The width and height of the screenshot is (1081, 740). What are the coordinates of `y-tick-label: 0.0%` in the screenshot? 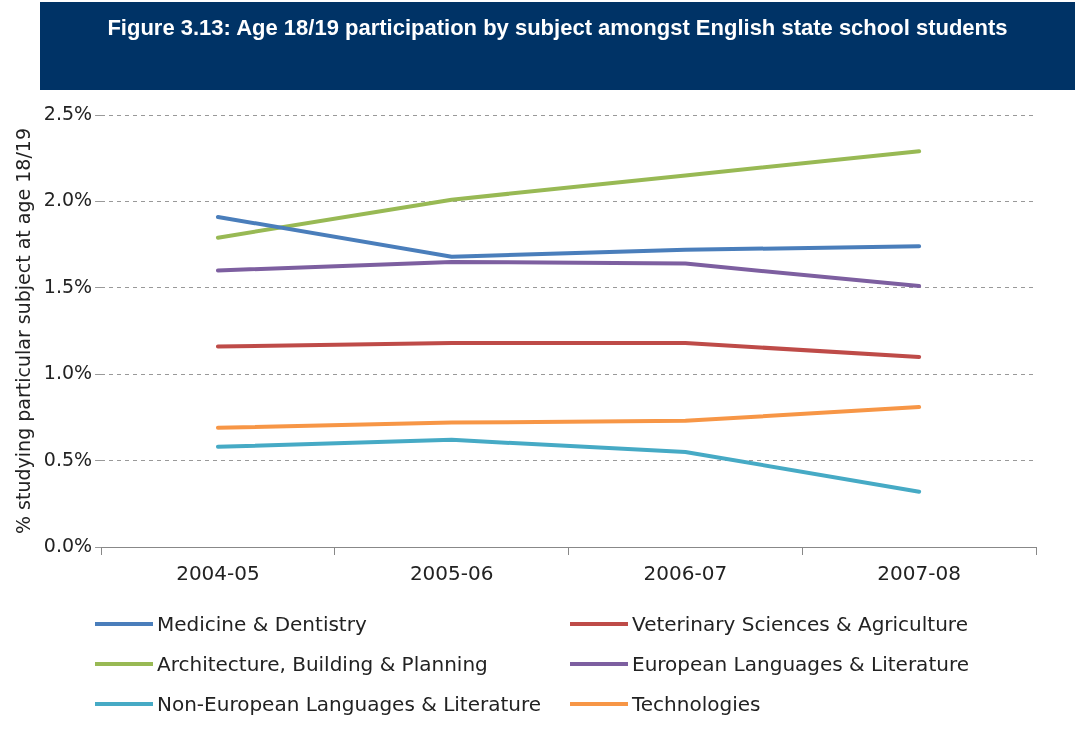 It's located at (68, 544).